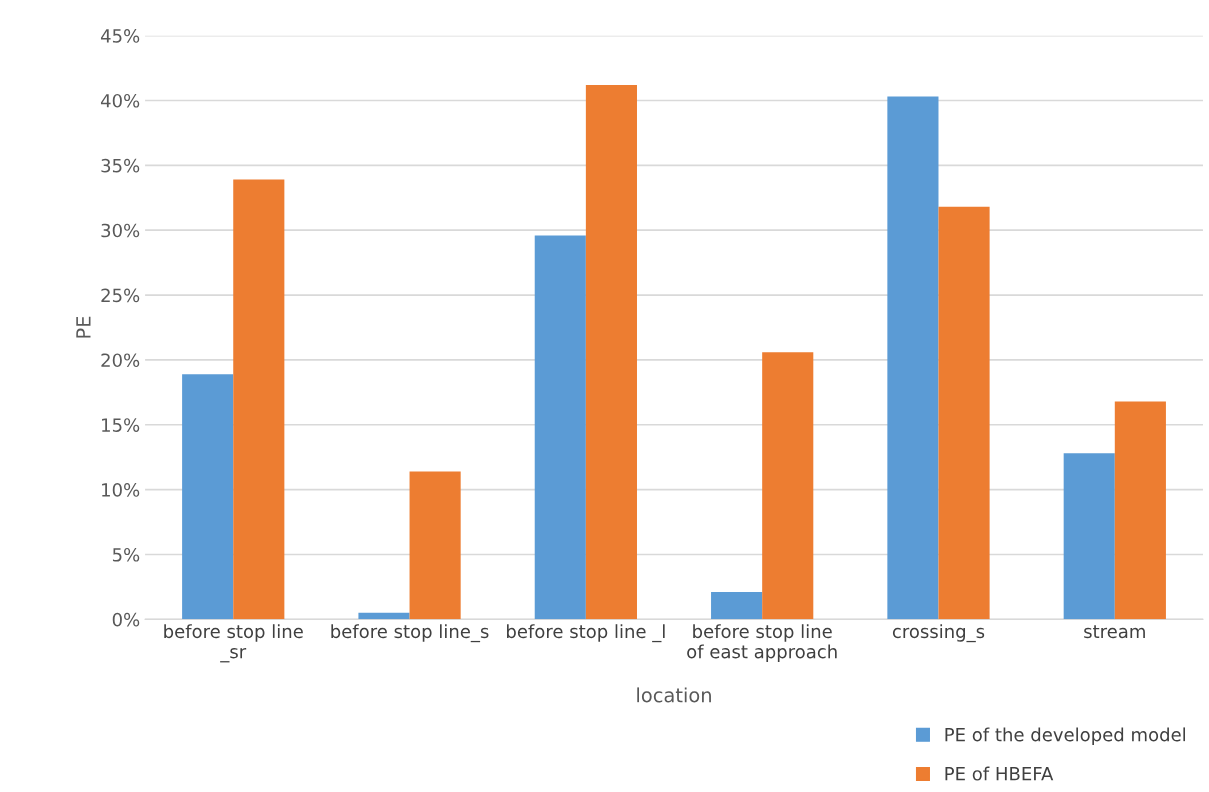  What do you see at coordinates (120, 165) in the screenshot?
I see `y-tick-label: 35%` at bounding box center [120, 165].